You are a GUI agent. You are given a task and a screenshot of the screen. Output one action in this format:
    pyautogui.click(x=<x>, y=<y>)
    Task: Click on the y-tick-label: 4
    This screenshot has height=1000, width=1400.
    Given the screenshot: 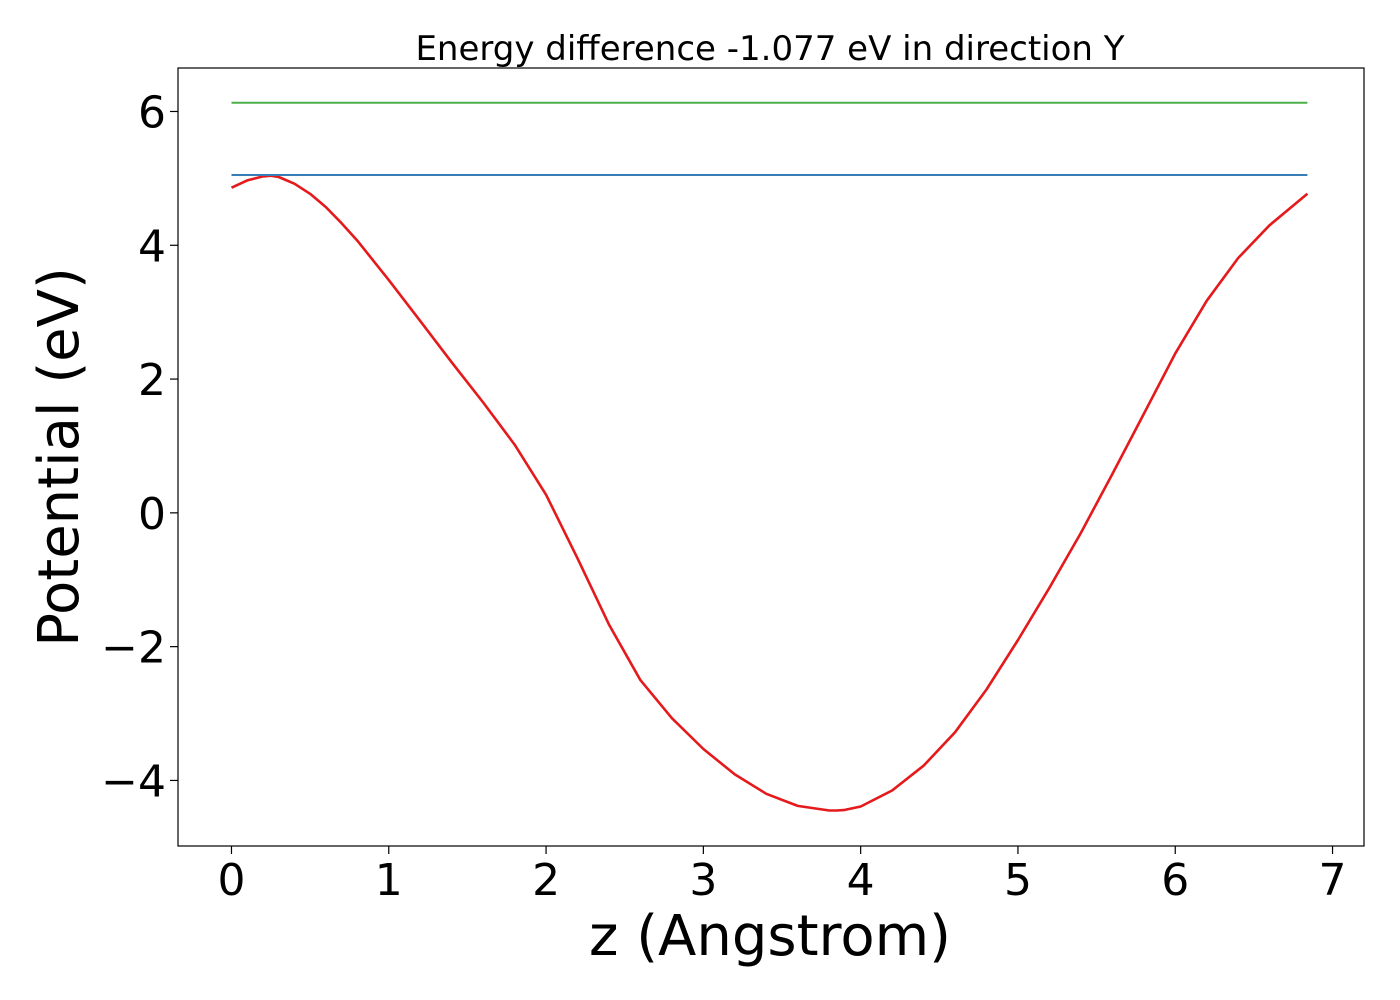 What is the action you would take?
    pyautogui.click(x=152, y=246)
    